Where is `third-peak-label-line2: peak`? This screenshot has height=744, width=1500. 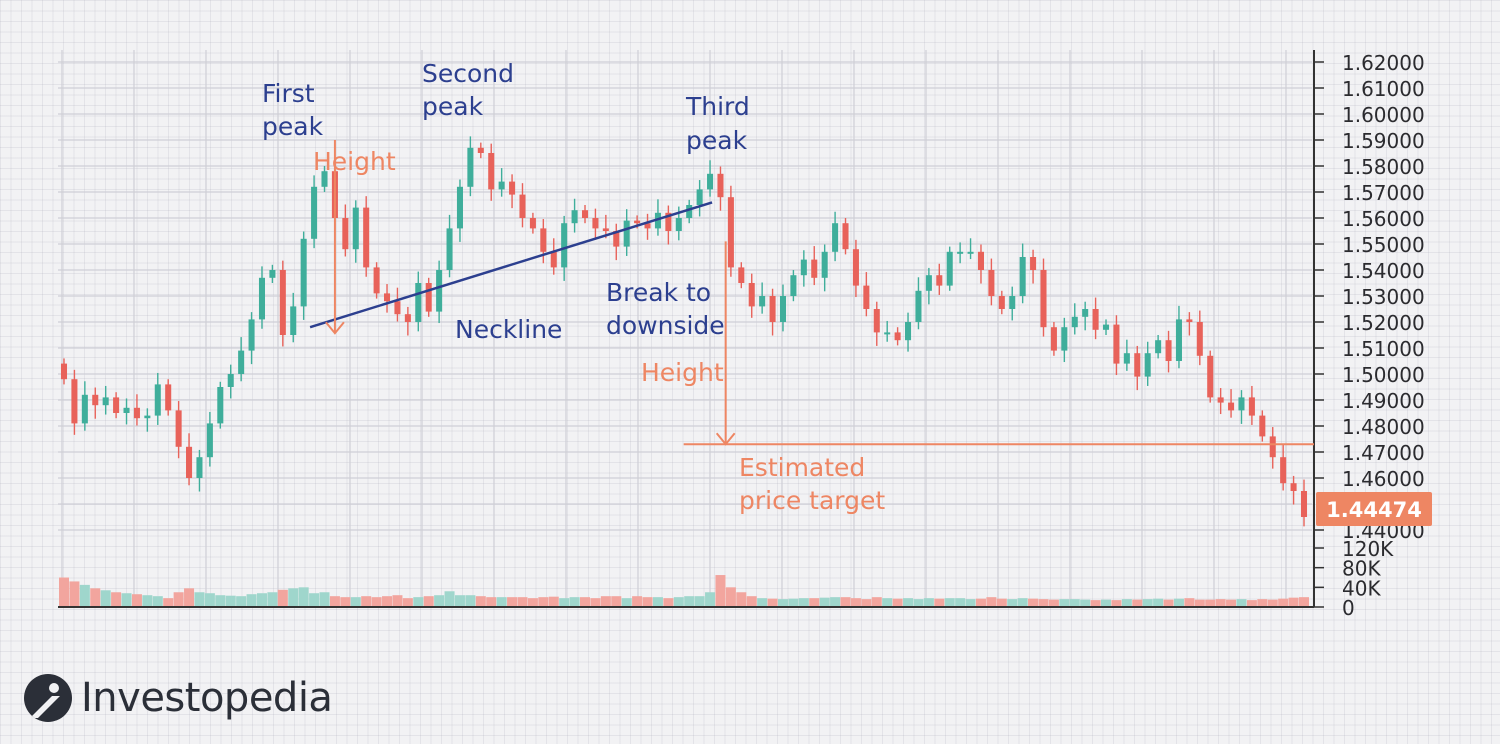 third-peak-label-line2: peak is located at coordinates (717, 140).